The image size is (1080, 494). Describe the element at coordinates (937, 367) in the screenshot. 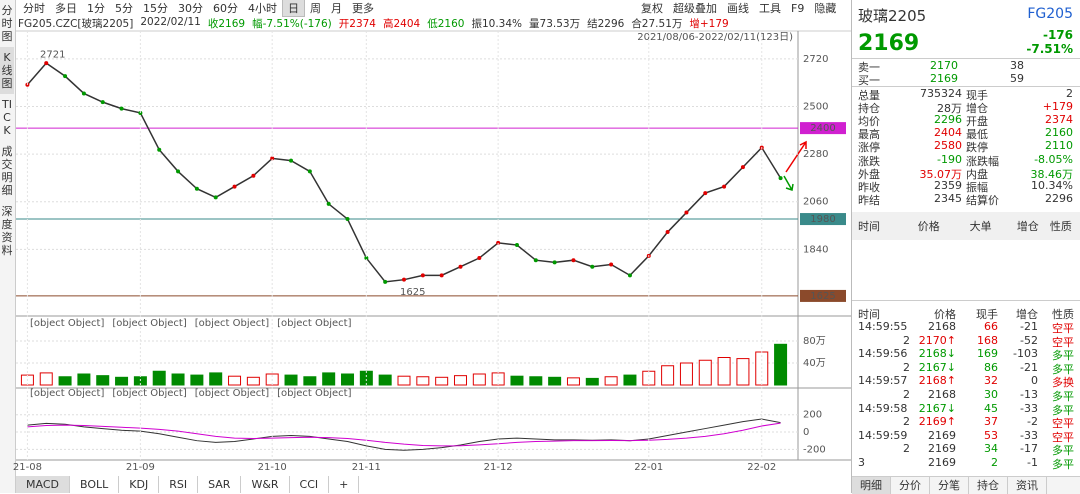

I see `trade-cell: 2167↓` at that location.